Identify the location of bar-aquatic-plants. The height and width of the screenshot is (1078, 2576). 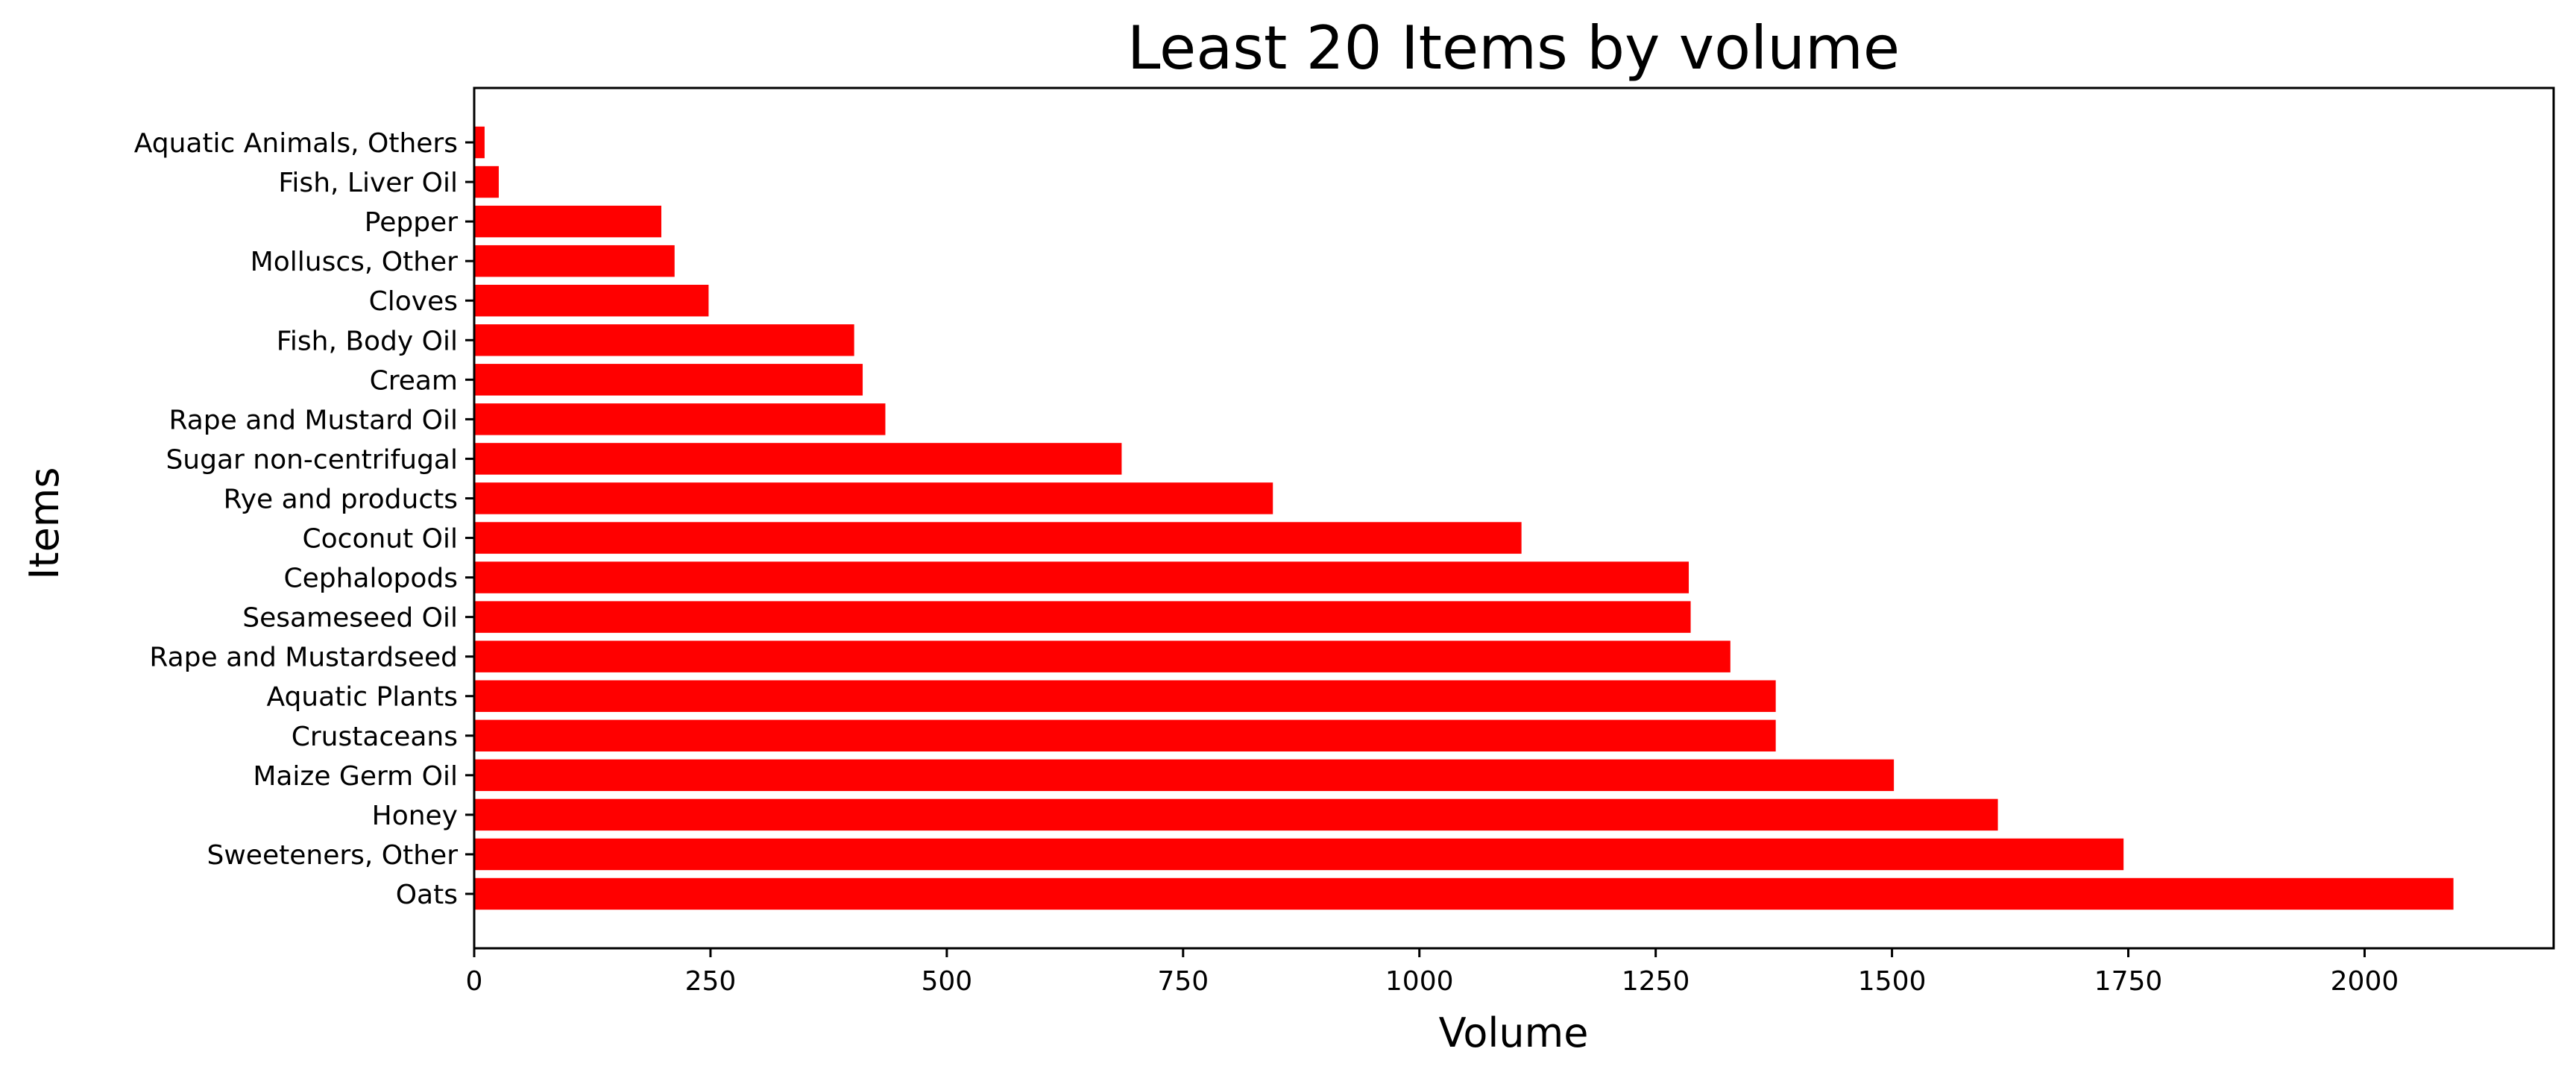
(1125, 696).